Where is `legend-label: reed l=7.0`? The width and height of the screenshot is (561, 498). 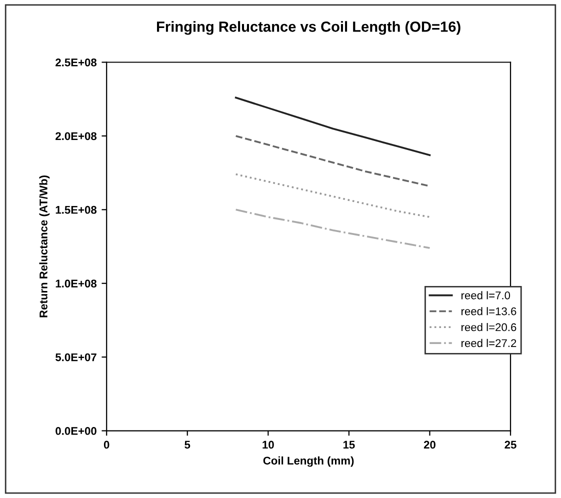
legend-label: reed l=7.0 is located at coordinates (486, 295).